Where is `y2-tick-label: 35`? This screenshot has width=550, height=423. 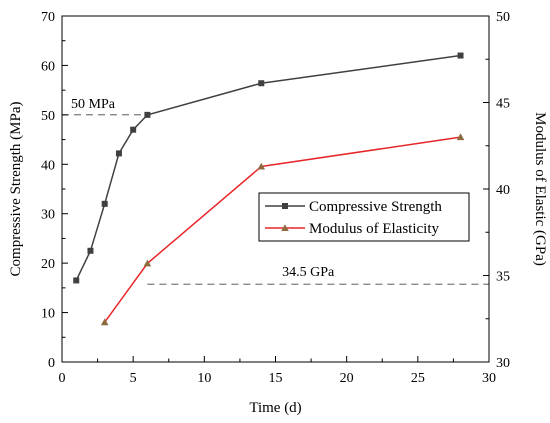
y2-tick-label: 35 is located at coordinates (503, 277).